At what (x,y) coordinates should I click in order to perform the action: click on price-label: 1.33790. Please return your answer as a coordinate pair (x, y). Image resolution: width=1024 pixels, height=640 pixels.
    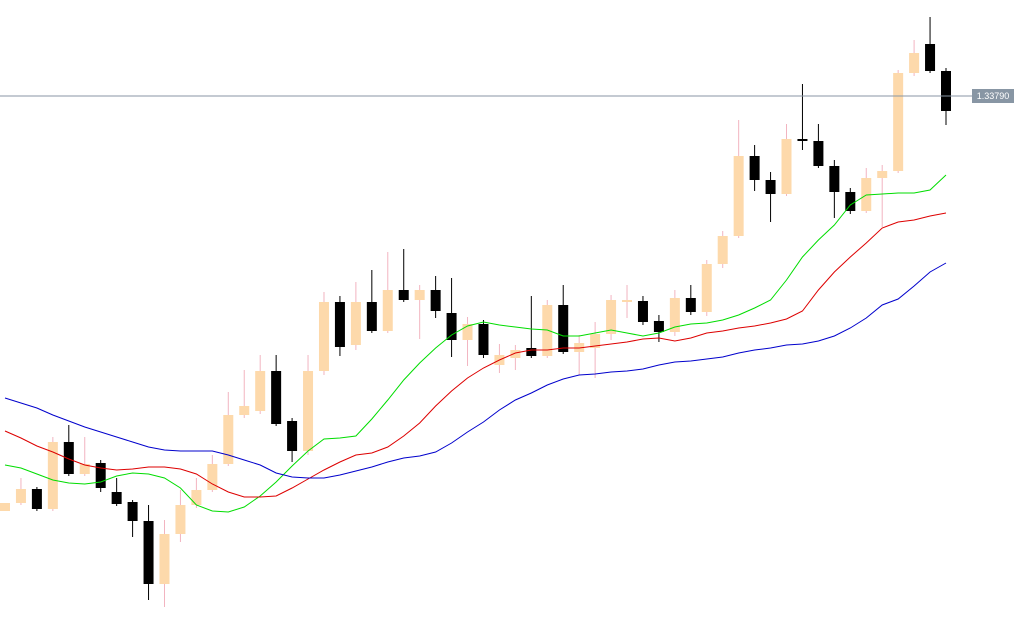
    Looking at the image, I should click on (993, 96).